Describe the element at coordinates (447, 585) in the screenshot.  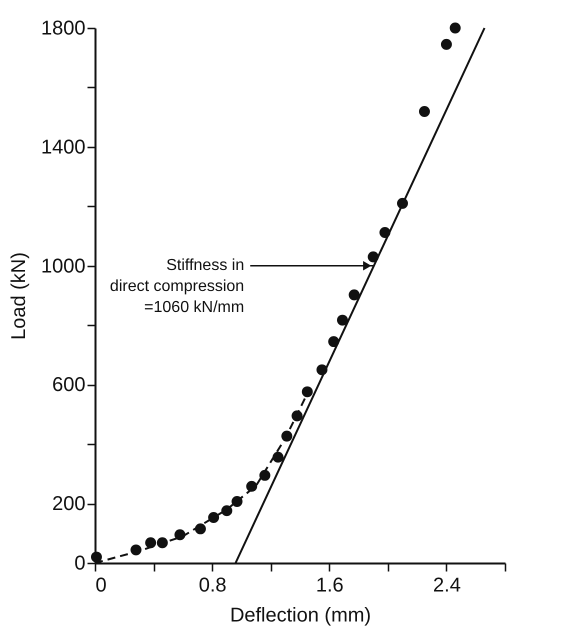
I see `x-tick-label: 2.4` at that location.